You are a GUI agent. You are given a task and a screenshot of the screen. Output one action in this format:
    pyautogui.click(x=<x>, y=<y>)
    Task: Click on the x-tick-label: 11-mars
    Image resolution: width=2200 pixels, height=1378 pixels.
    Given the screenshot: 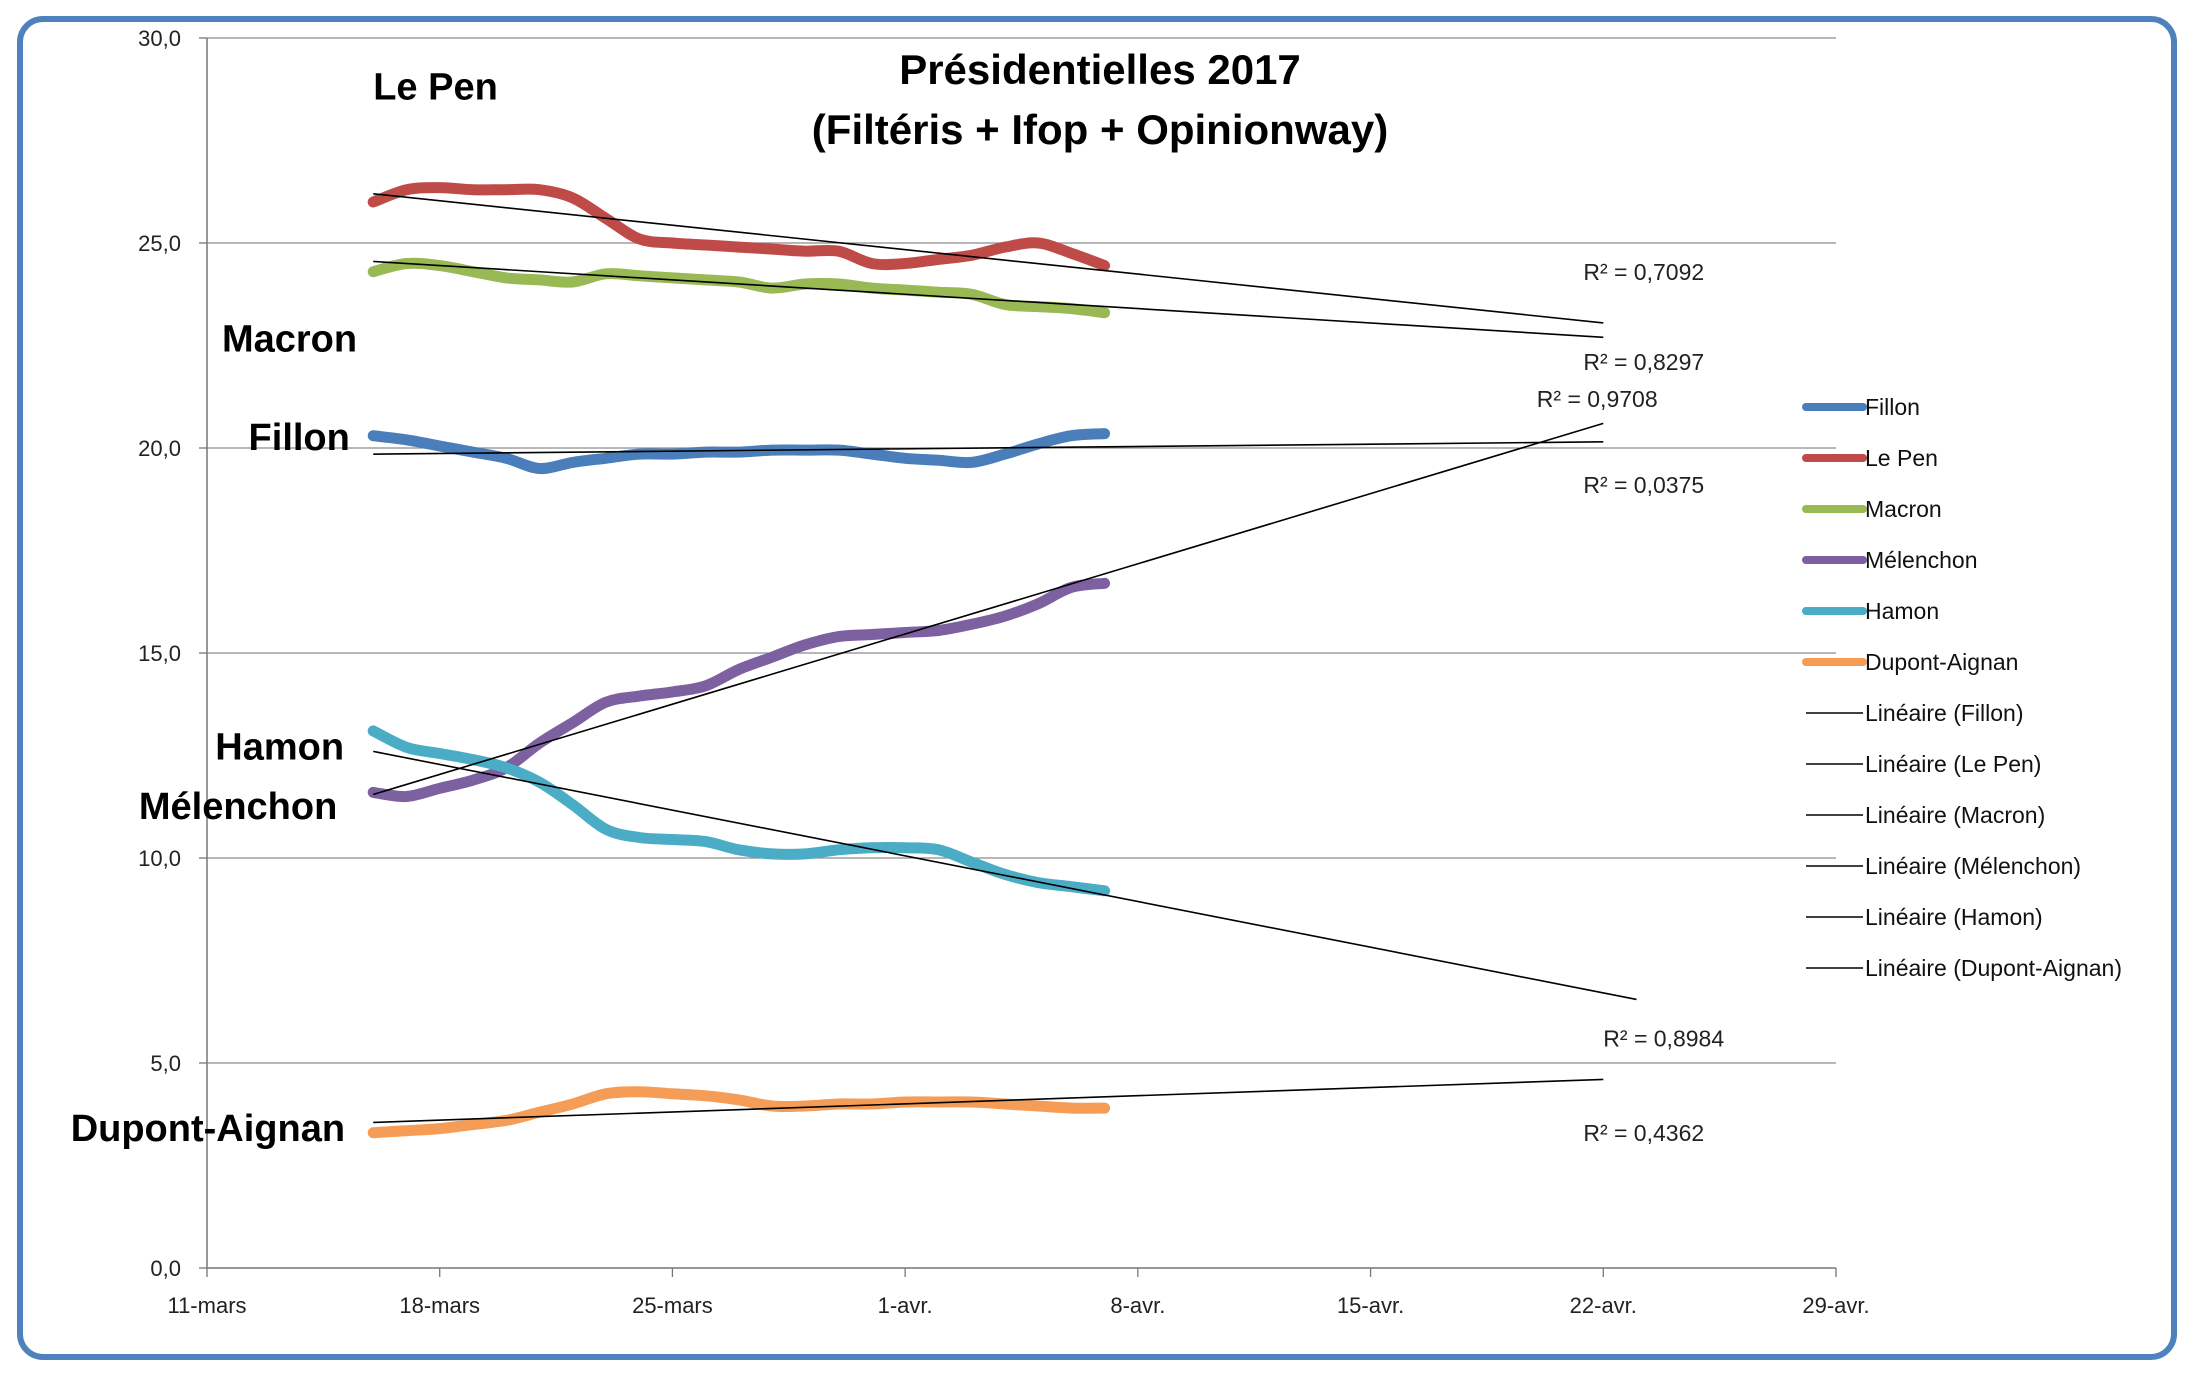 What is the action you would take?
    pyautogui.click(x=206, y=1305)
    